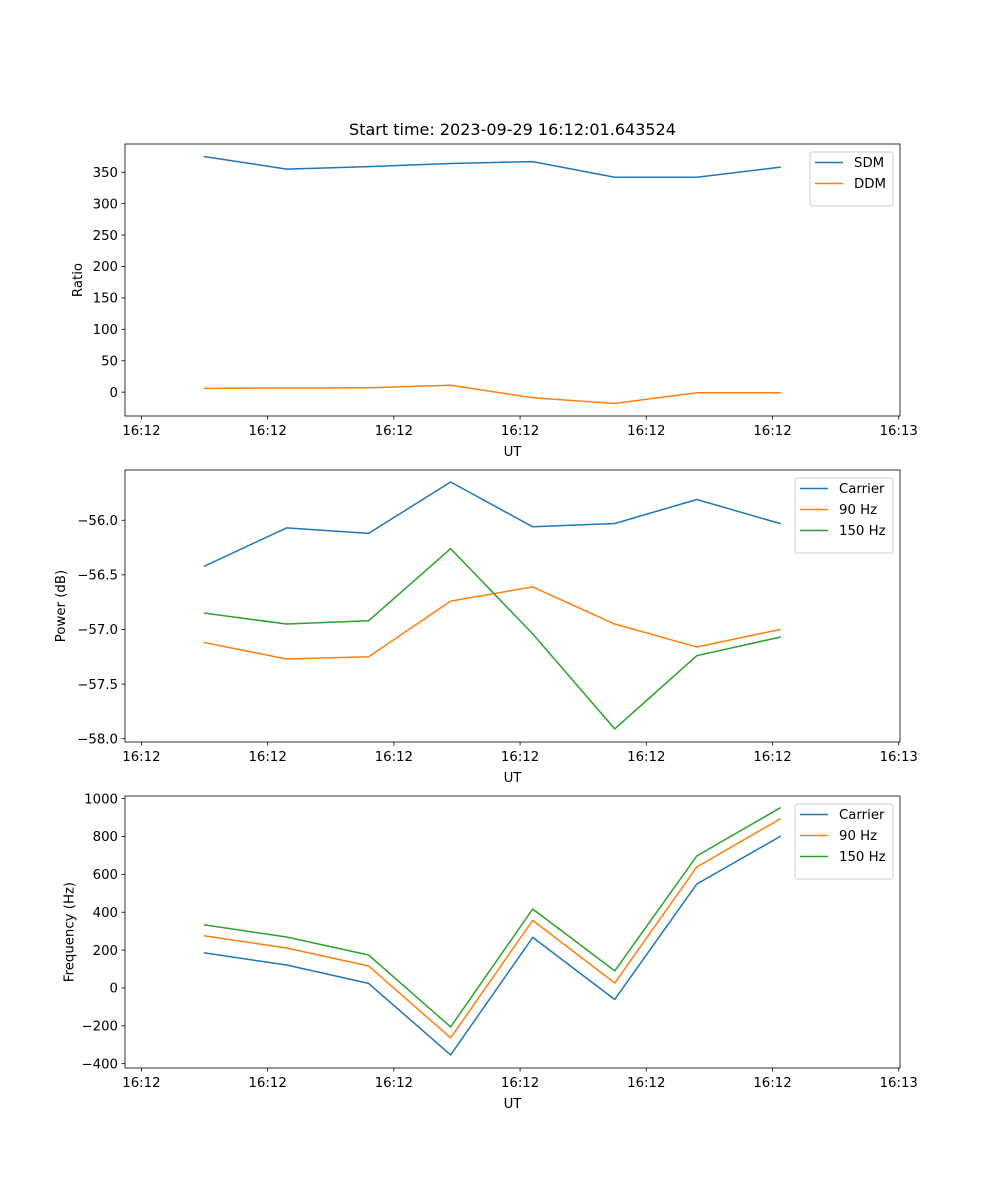 Image resolution: width=1000 pixels, height=1200 pixels. Describe the element at coordinates (97, 685) in the screenshot. I see `y-tick-label: −57.5` at that location.